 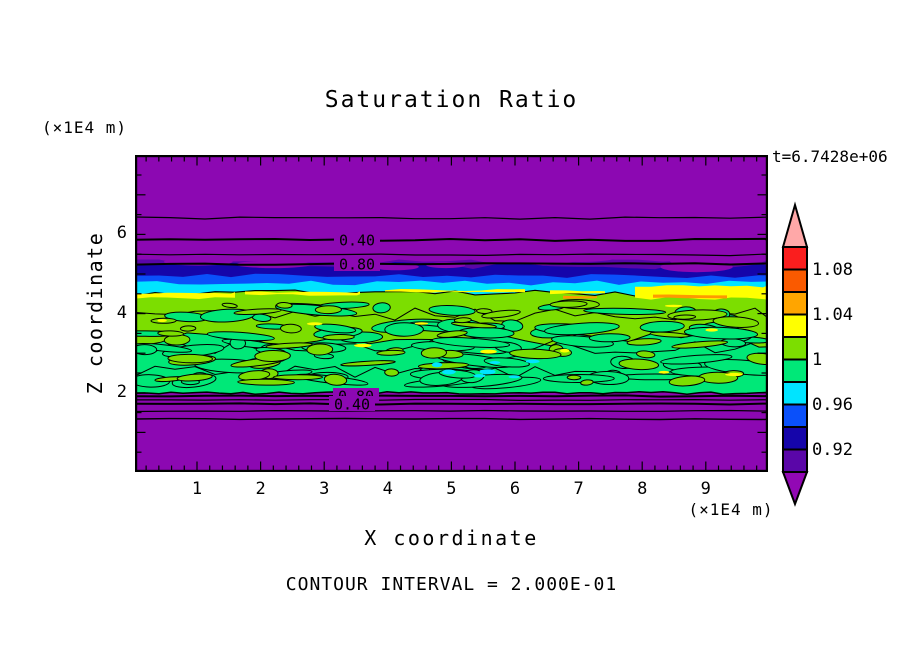 What do you see at coordinates (387, 489) in the screenshot?
I see `x-tick-label: 4` at bounding box center [387, 489].